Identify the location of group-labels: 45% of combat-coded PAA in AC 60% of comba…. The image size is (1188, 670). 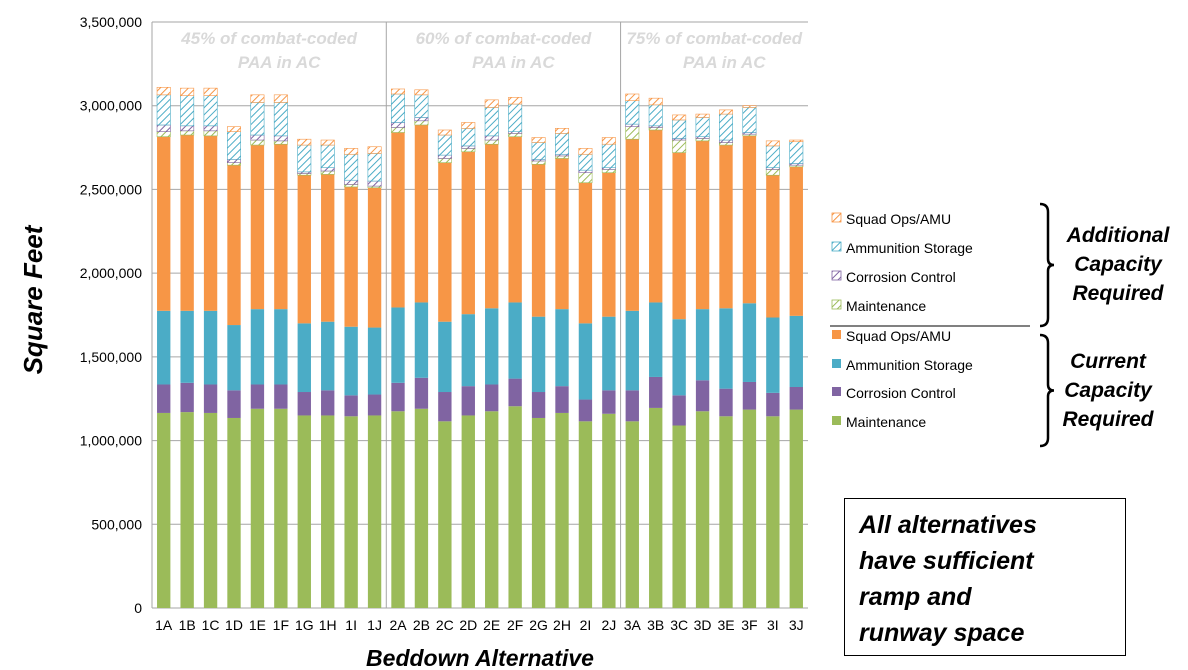
(491, 50).